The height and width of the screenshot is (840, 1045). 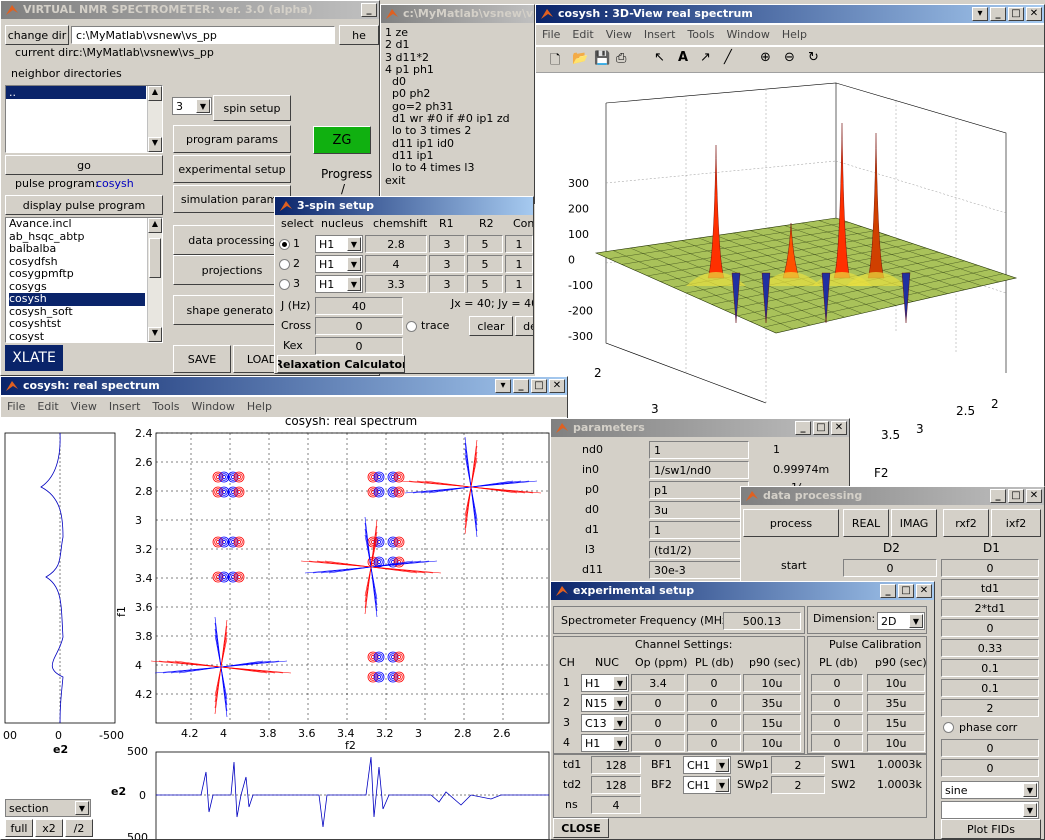 I want to click on change-dir-button: change dir, so click(x=37, y=35).